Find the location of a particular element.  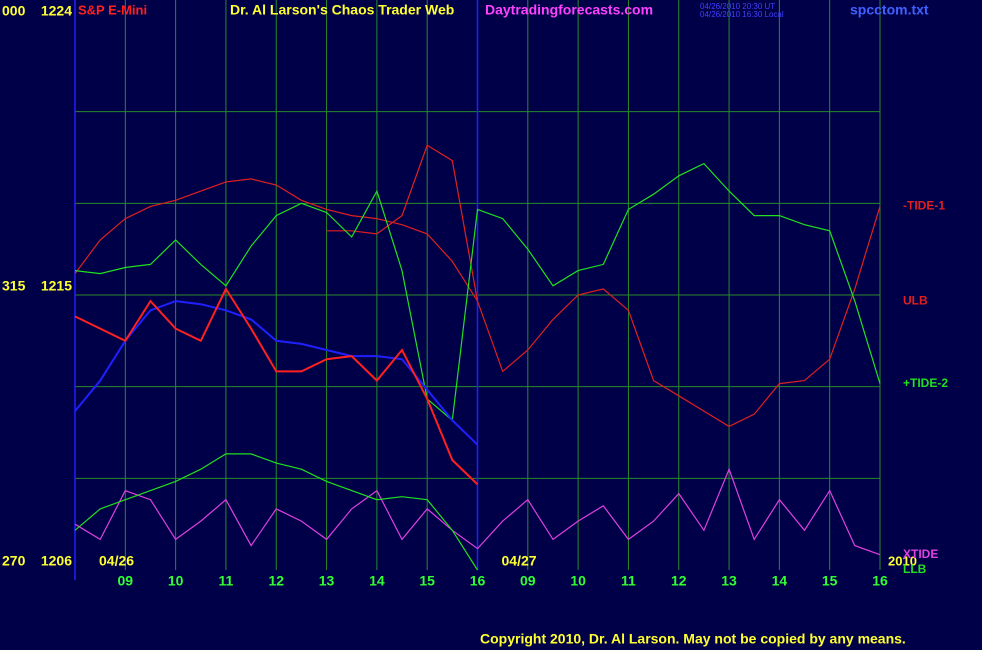

symbol: S&P E-Mini is located at coordinates (112, 9).